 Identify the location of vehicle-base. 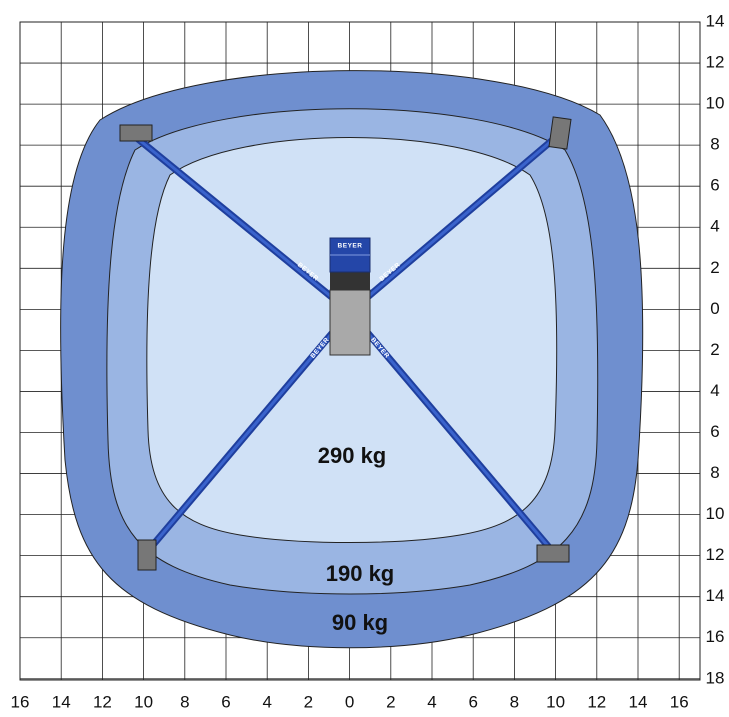
(350, 322).